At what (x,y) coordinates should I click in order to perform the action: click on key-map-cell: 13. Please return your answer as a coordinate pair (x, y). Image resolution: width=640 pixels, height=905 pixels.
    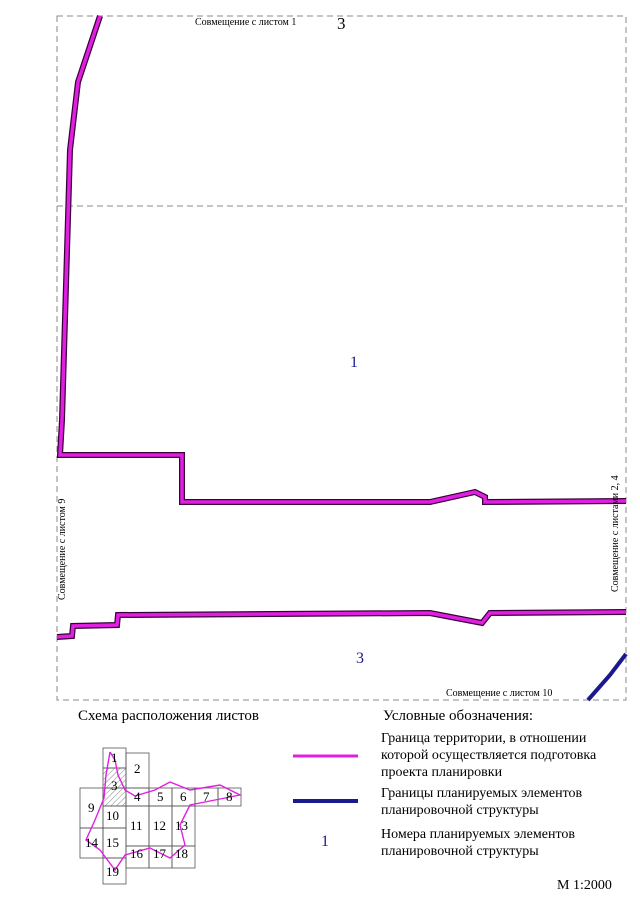
    Looking at the image, I should click on (181, 825).